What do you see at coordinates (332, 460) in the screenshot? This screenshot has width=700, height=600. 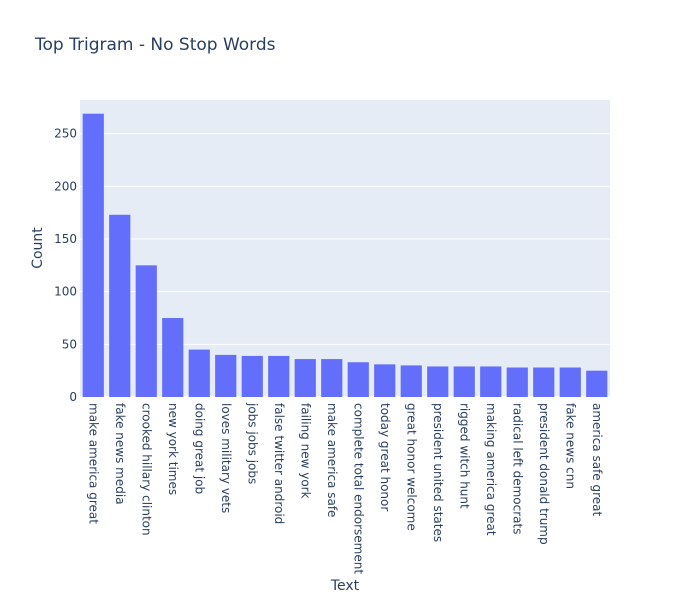 I see `x-tick-label: make america safe` at bounding box center [332, 460].